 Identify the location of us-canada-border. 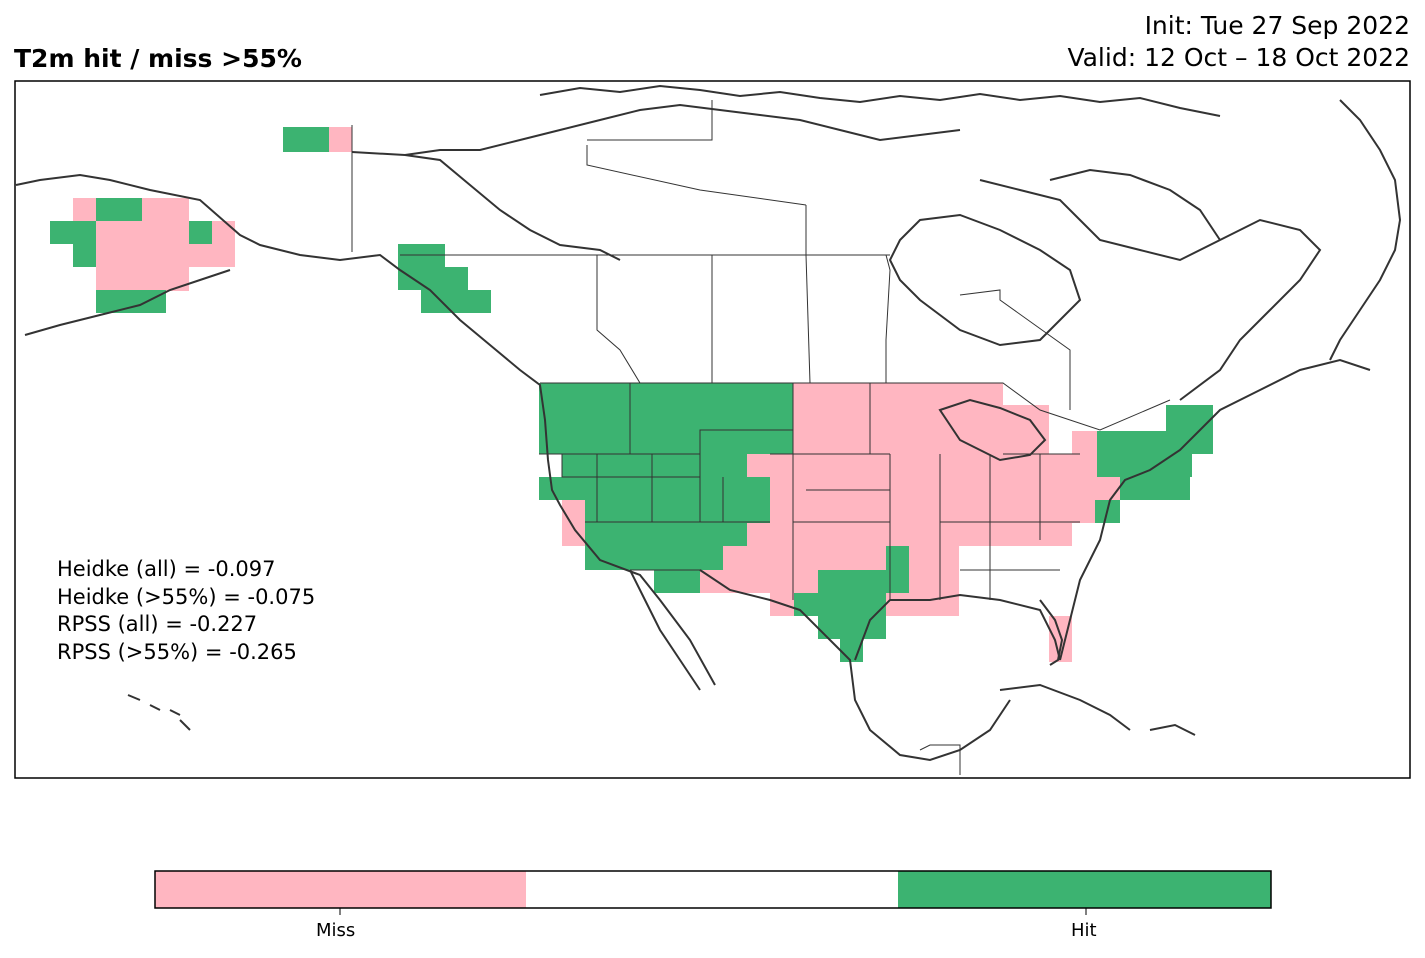
(855, 406).